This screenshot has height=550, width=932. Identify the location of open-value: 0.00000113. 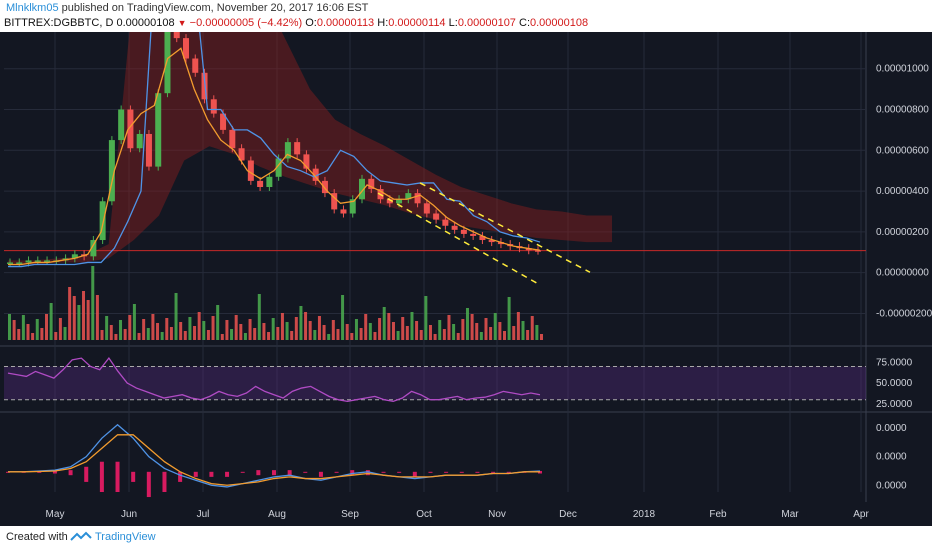
(345, 23).